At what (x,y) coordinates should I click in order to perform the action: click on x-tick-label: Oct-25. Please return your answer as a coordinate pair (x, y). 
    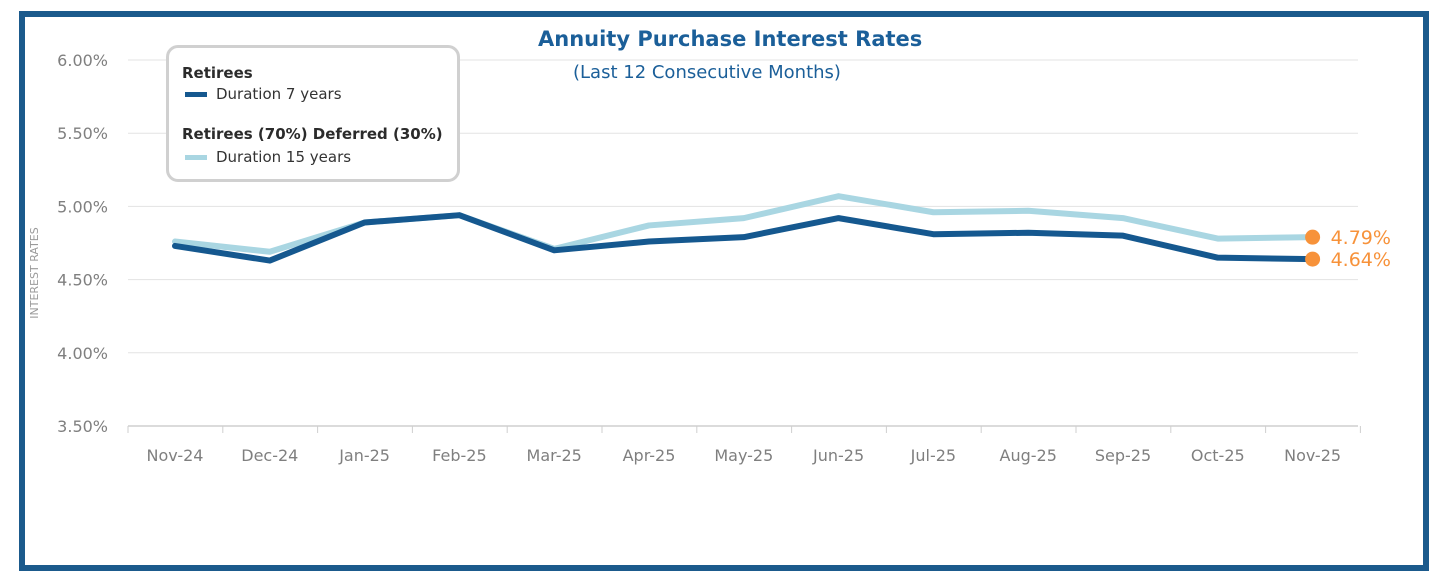
    Looking at the image, I should click on (1218, 455).